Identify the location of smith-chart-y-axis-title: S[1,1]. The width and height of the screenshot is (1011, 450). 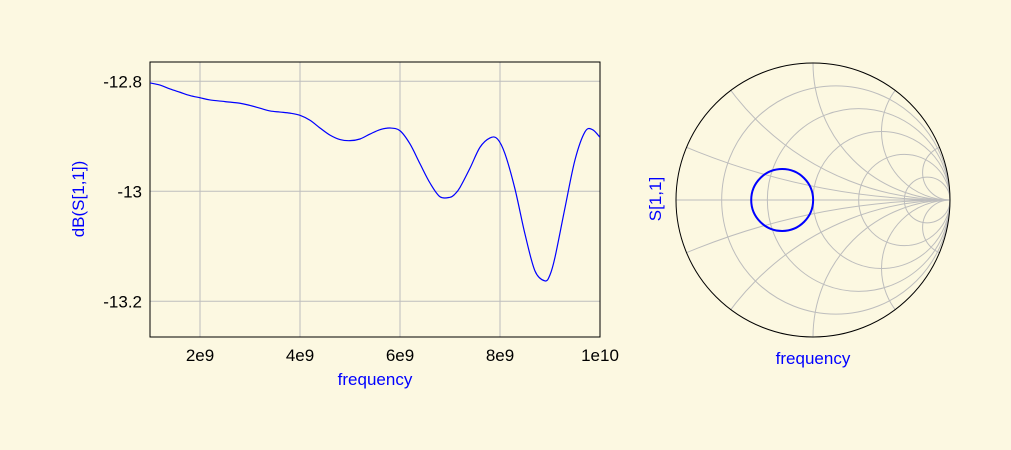
(655, 199).